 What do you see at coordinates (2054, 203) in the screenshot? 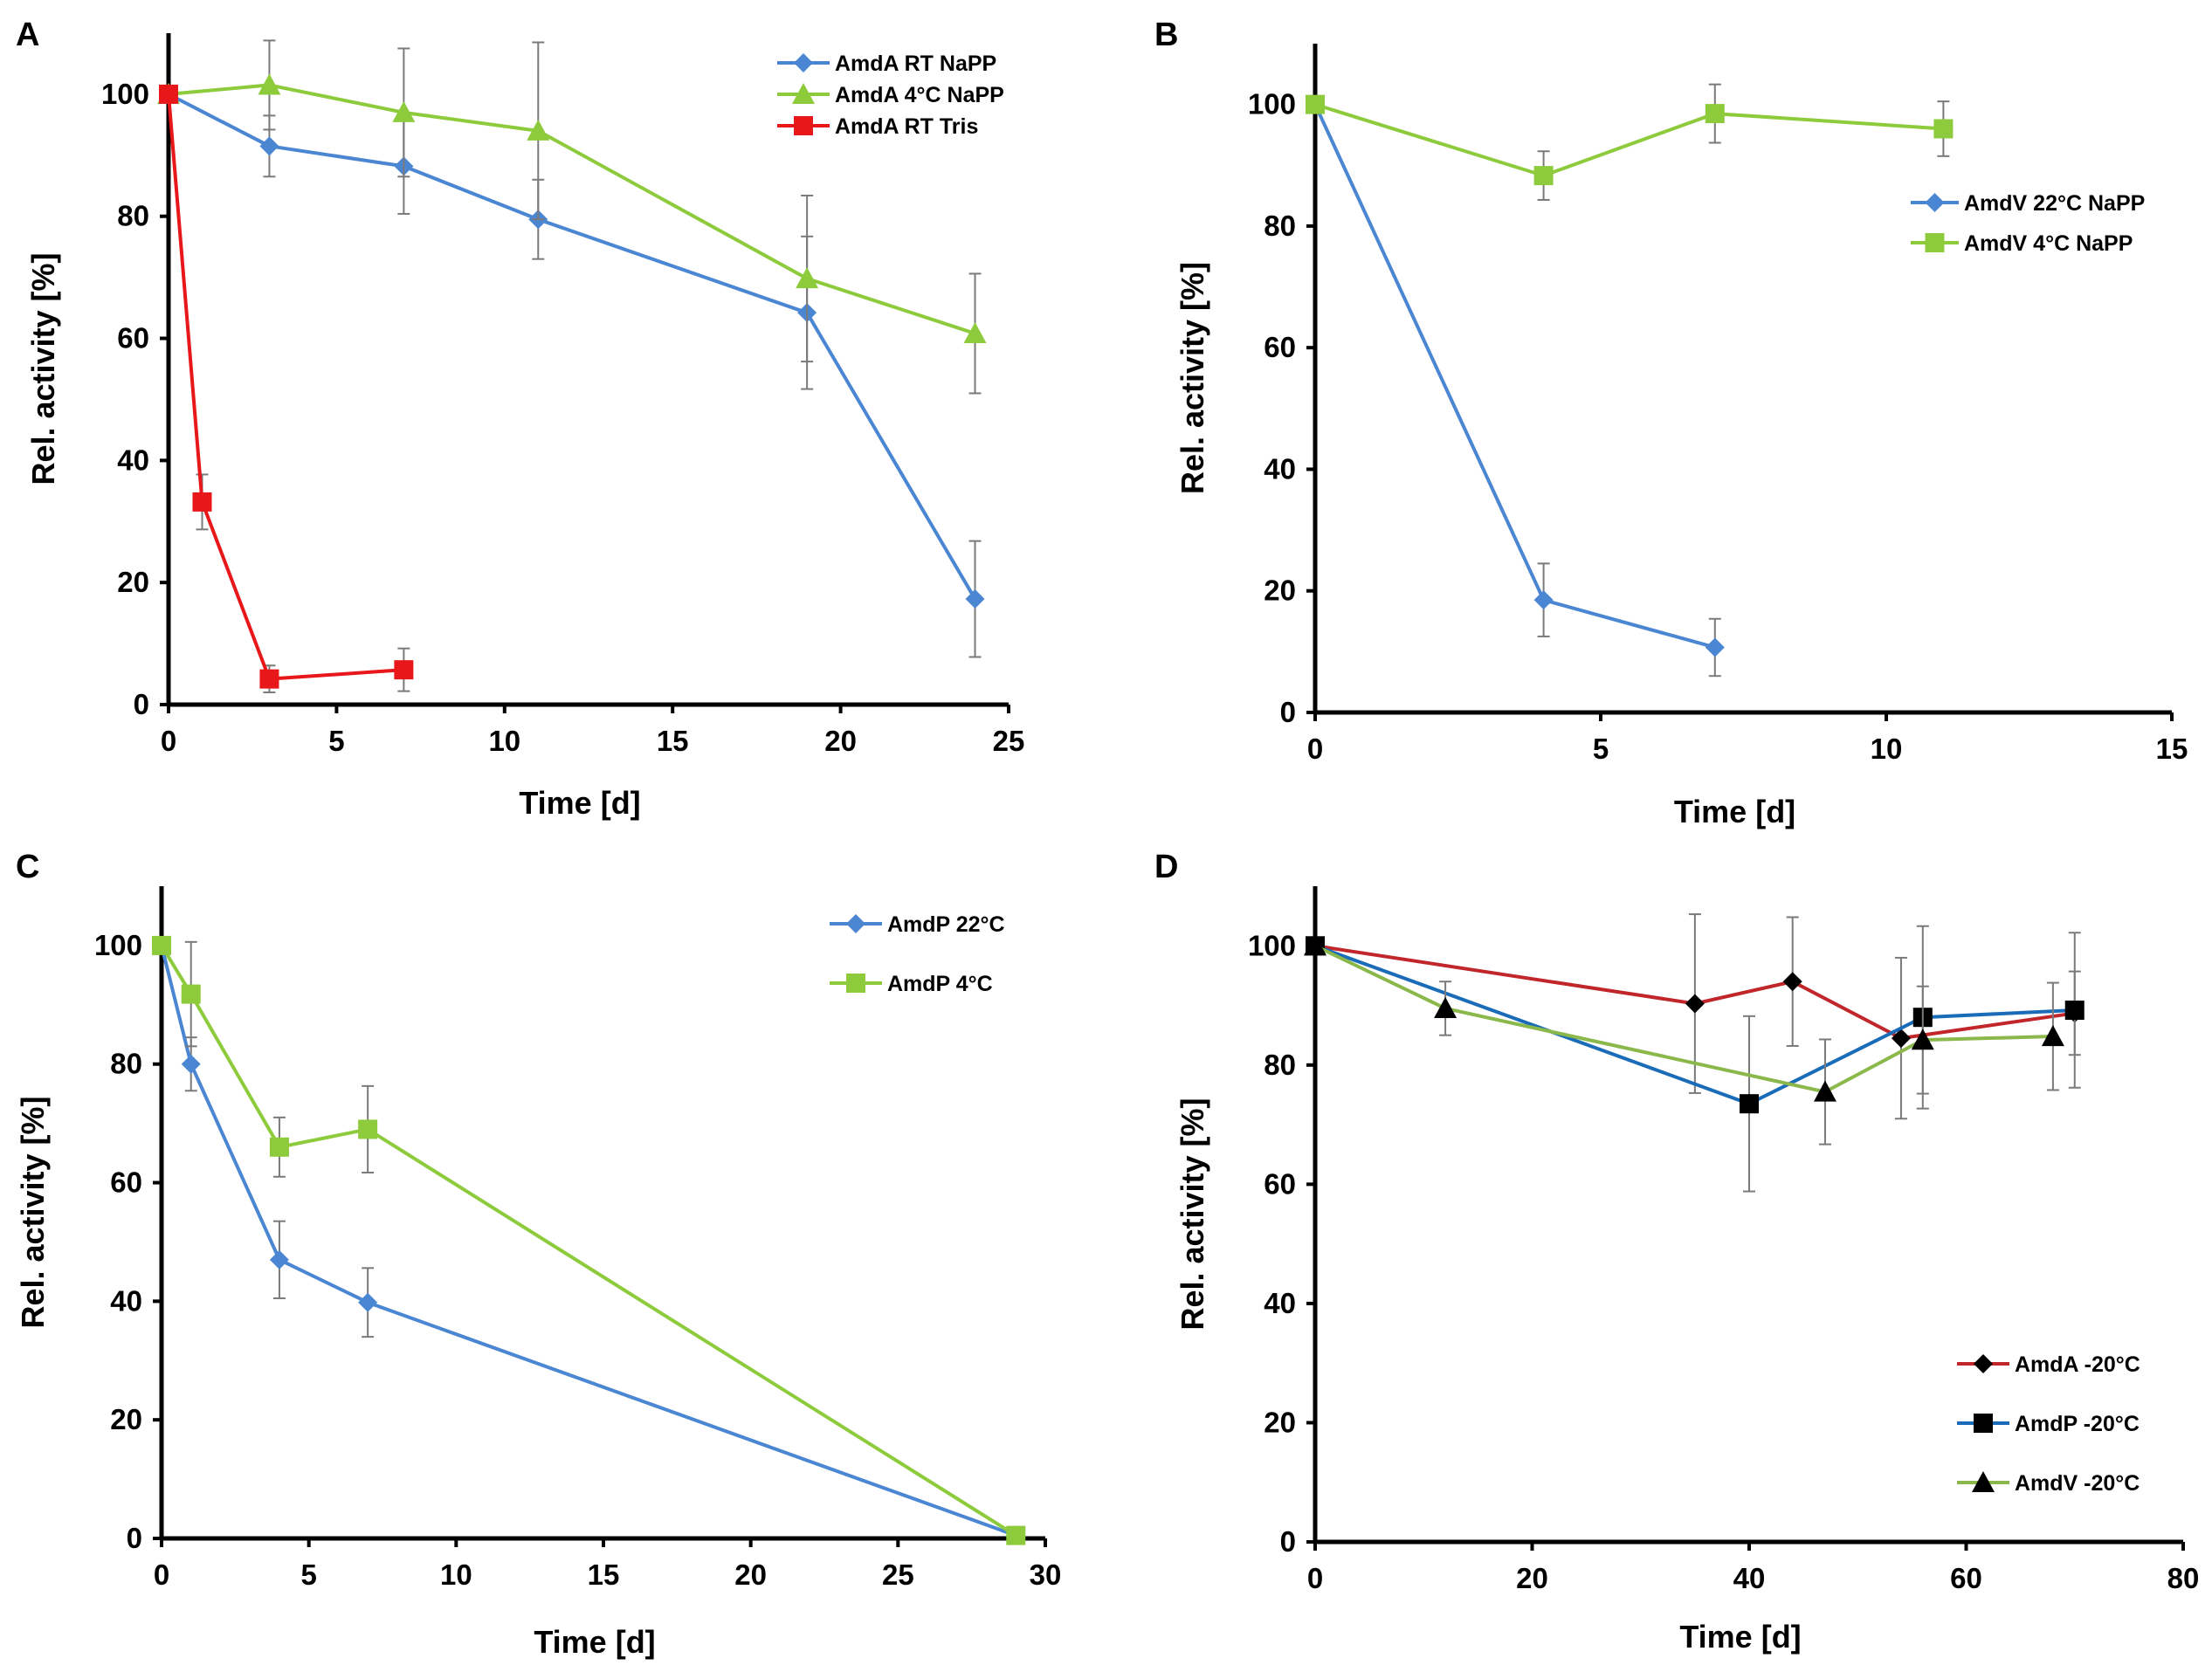
I see `legend-label: AmdV 22°C NaPP` at bounding box center [2054, 203].